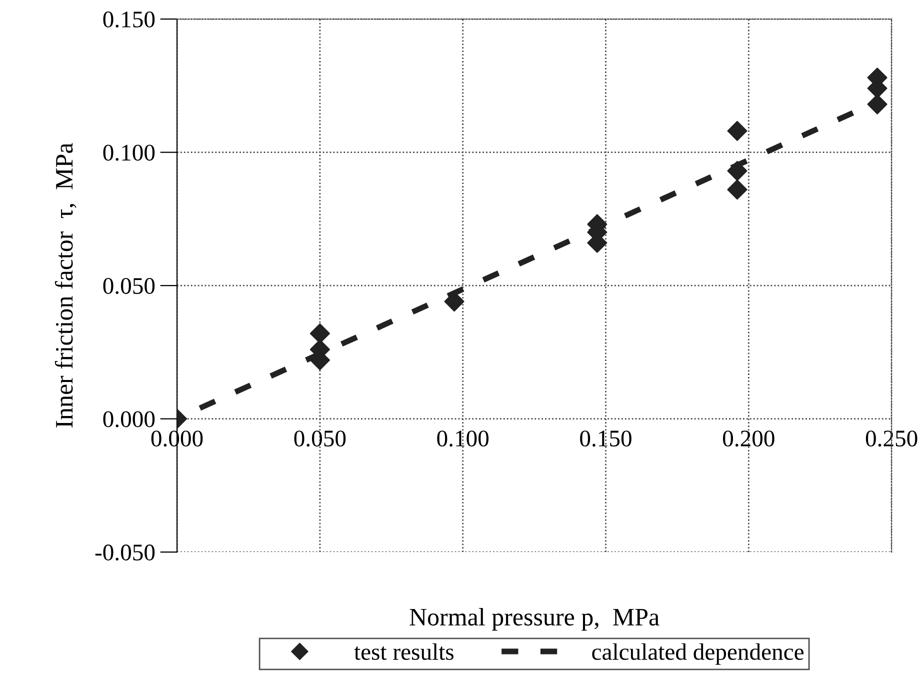 The height and width of the screenshot is (679, 922). I want to click on x-tick-label: 0.050, so click(320, 438).